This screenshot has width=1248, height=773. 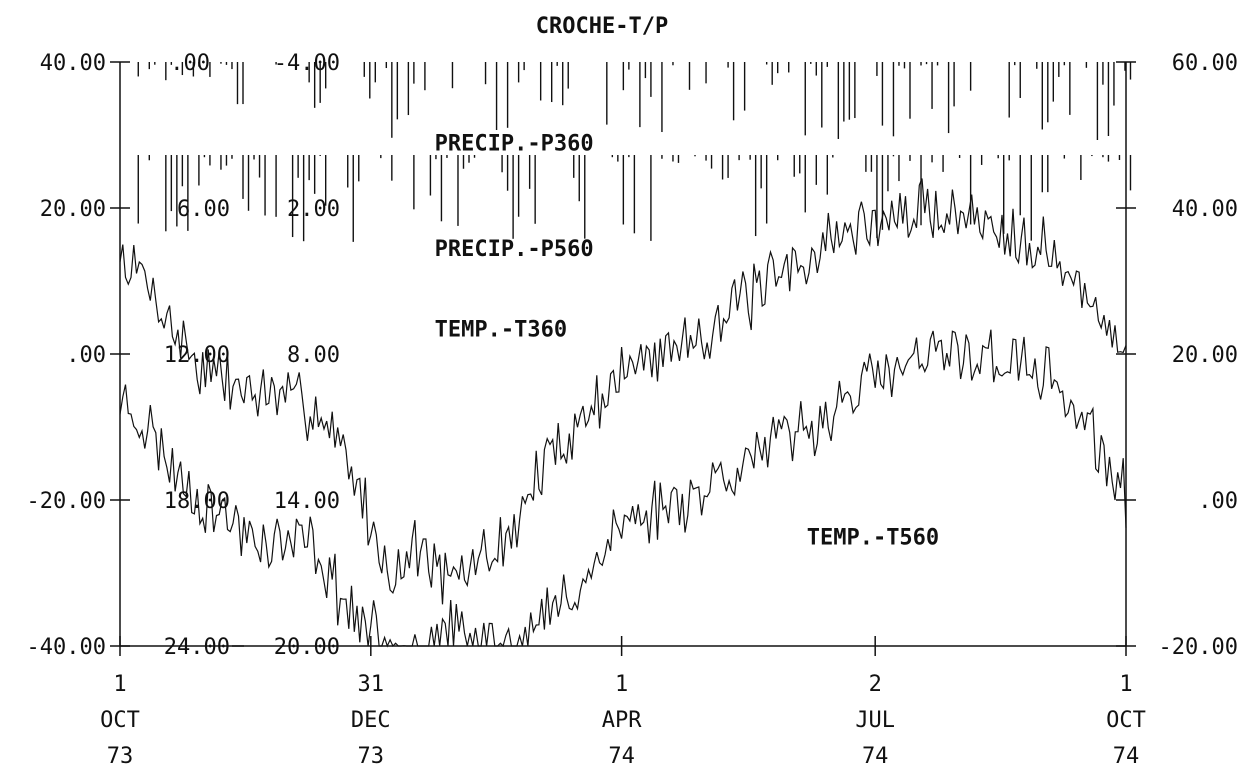 I want to click on inner-scale-1-label-0: .00, so click(x=190, y=63).